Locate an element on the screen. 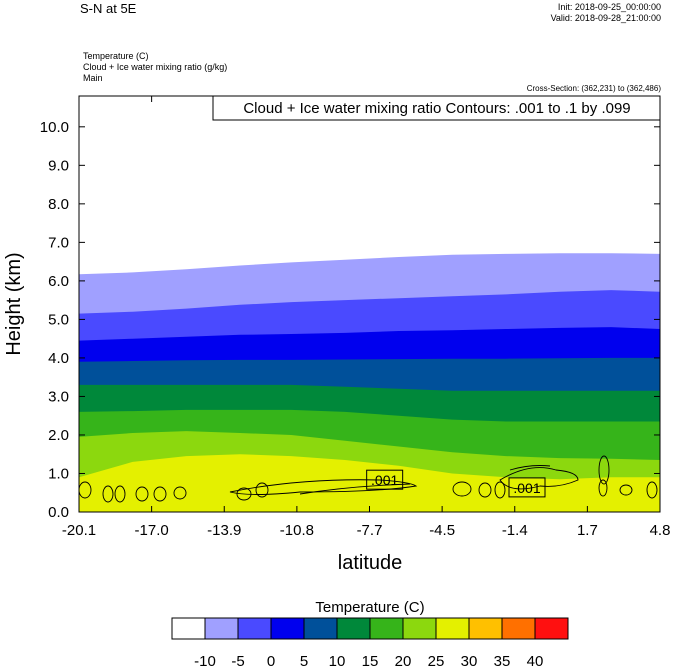  x-tick-label: -10.8 is located at coordinates (297, 530).